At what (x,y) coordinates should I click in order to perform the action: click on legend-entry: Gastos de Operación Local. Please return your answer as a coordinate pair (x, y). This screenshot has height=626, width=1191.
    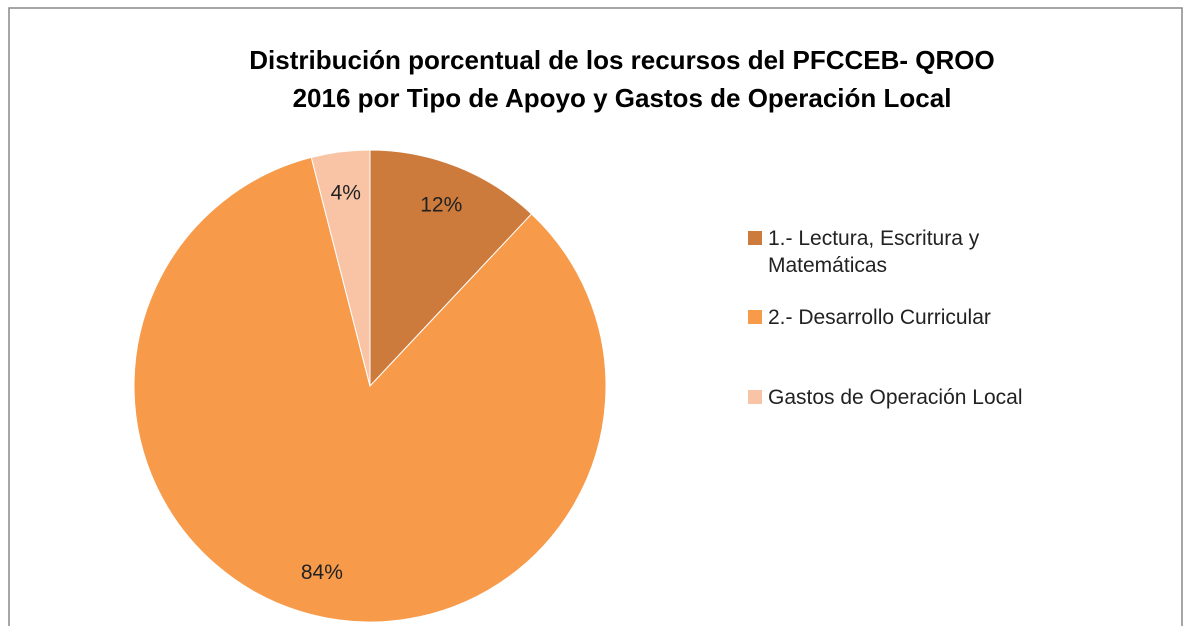
    Looking at the image, I should click on (923, 397).